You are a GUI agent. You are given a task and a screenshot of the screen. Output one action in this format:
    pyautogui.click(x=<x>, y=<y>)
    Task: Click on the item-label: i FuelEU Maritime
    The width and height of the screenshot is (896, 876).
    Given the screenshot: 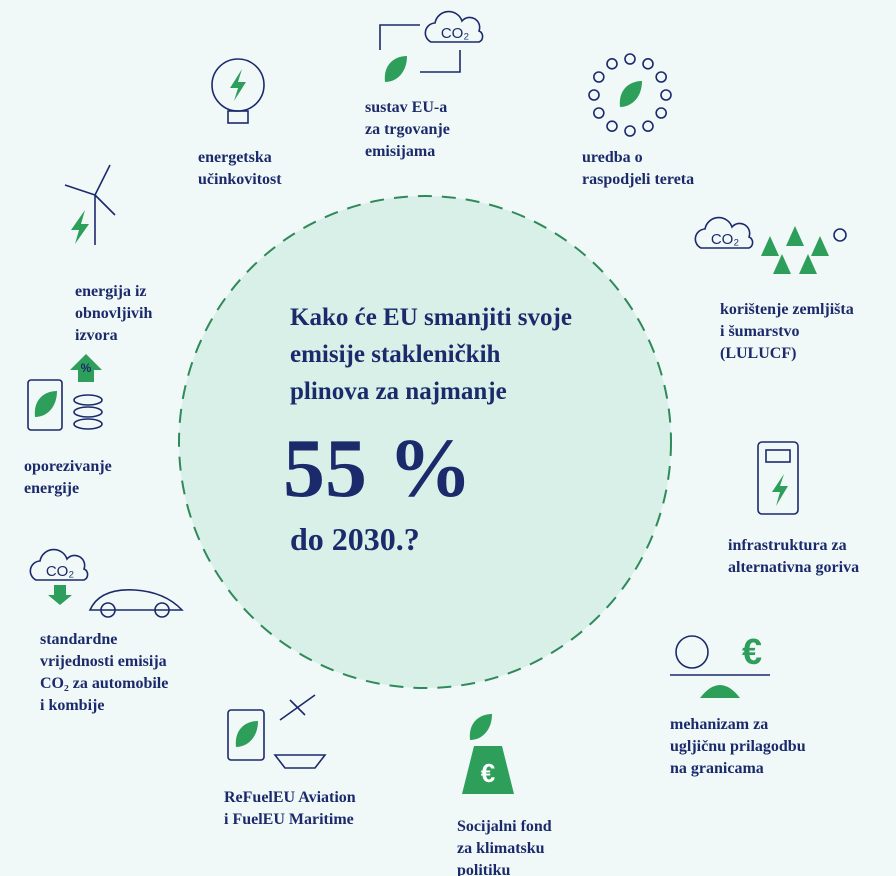 What is the action you would take?
    pyautogui.click(x=289, y=819)
    